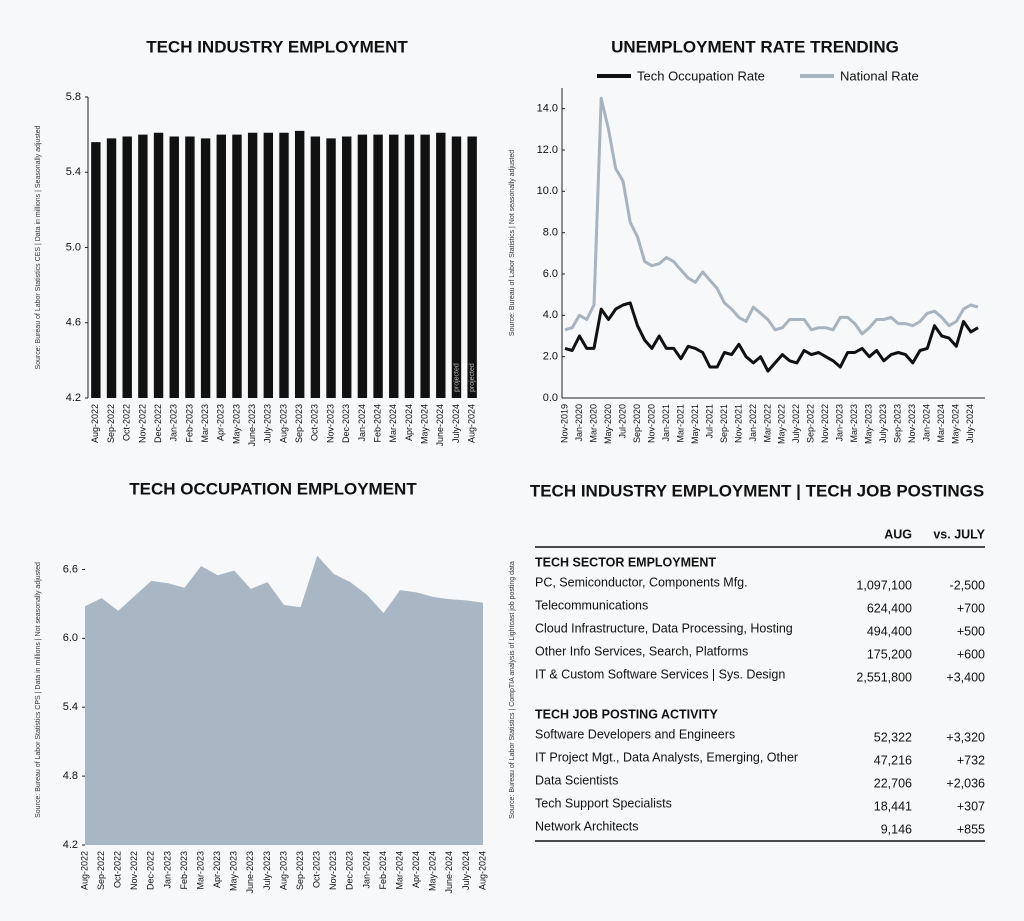  Describe the element at coordinates (158, 423) in the screenshot. I see `x-tick-label: Dec-2022` at that location.